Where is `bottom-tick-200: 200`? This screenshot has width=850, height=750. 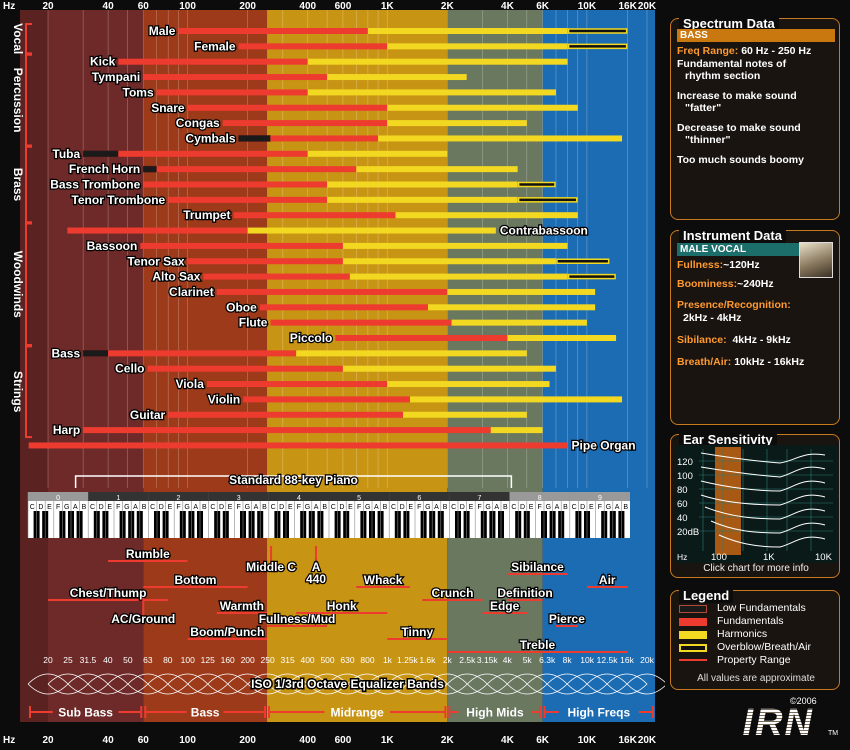
bottom-tick-200: 200 is located at coordinates (247, 740).